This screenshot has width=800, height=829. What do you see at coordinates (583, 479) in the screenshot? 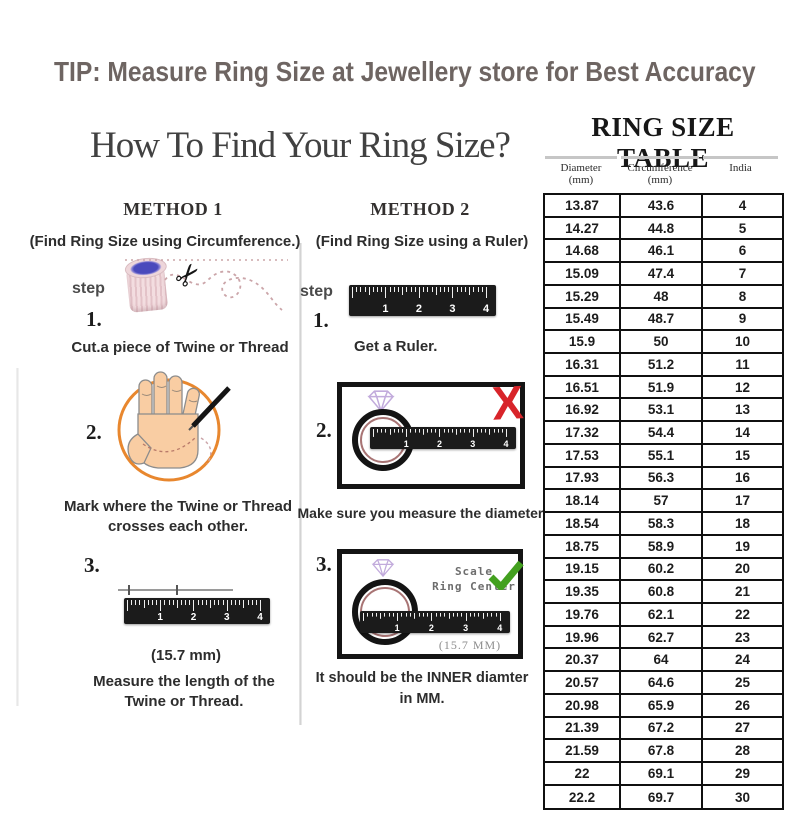
I see `table-cell: 17.93` at bounding box center [583, 479].